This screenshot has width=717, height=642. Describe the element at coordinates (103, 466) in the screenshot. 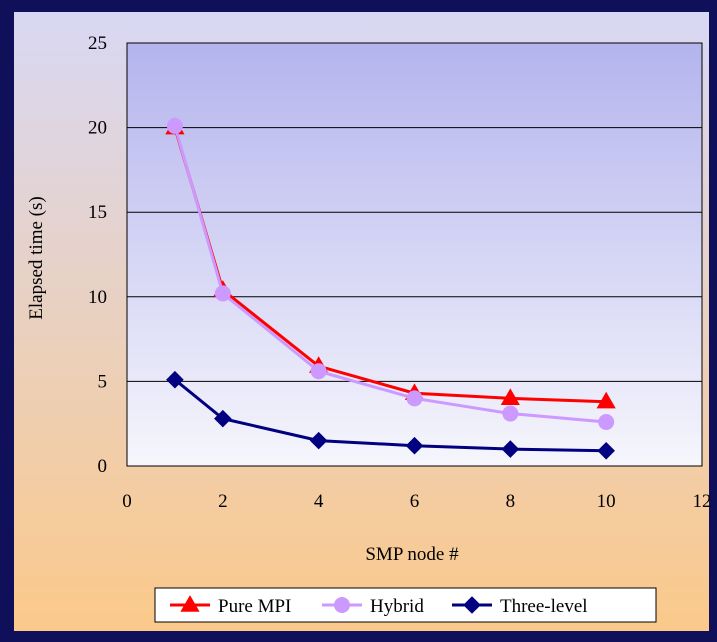

I see `y-tick-label: 0` at that location.